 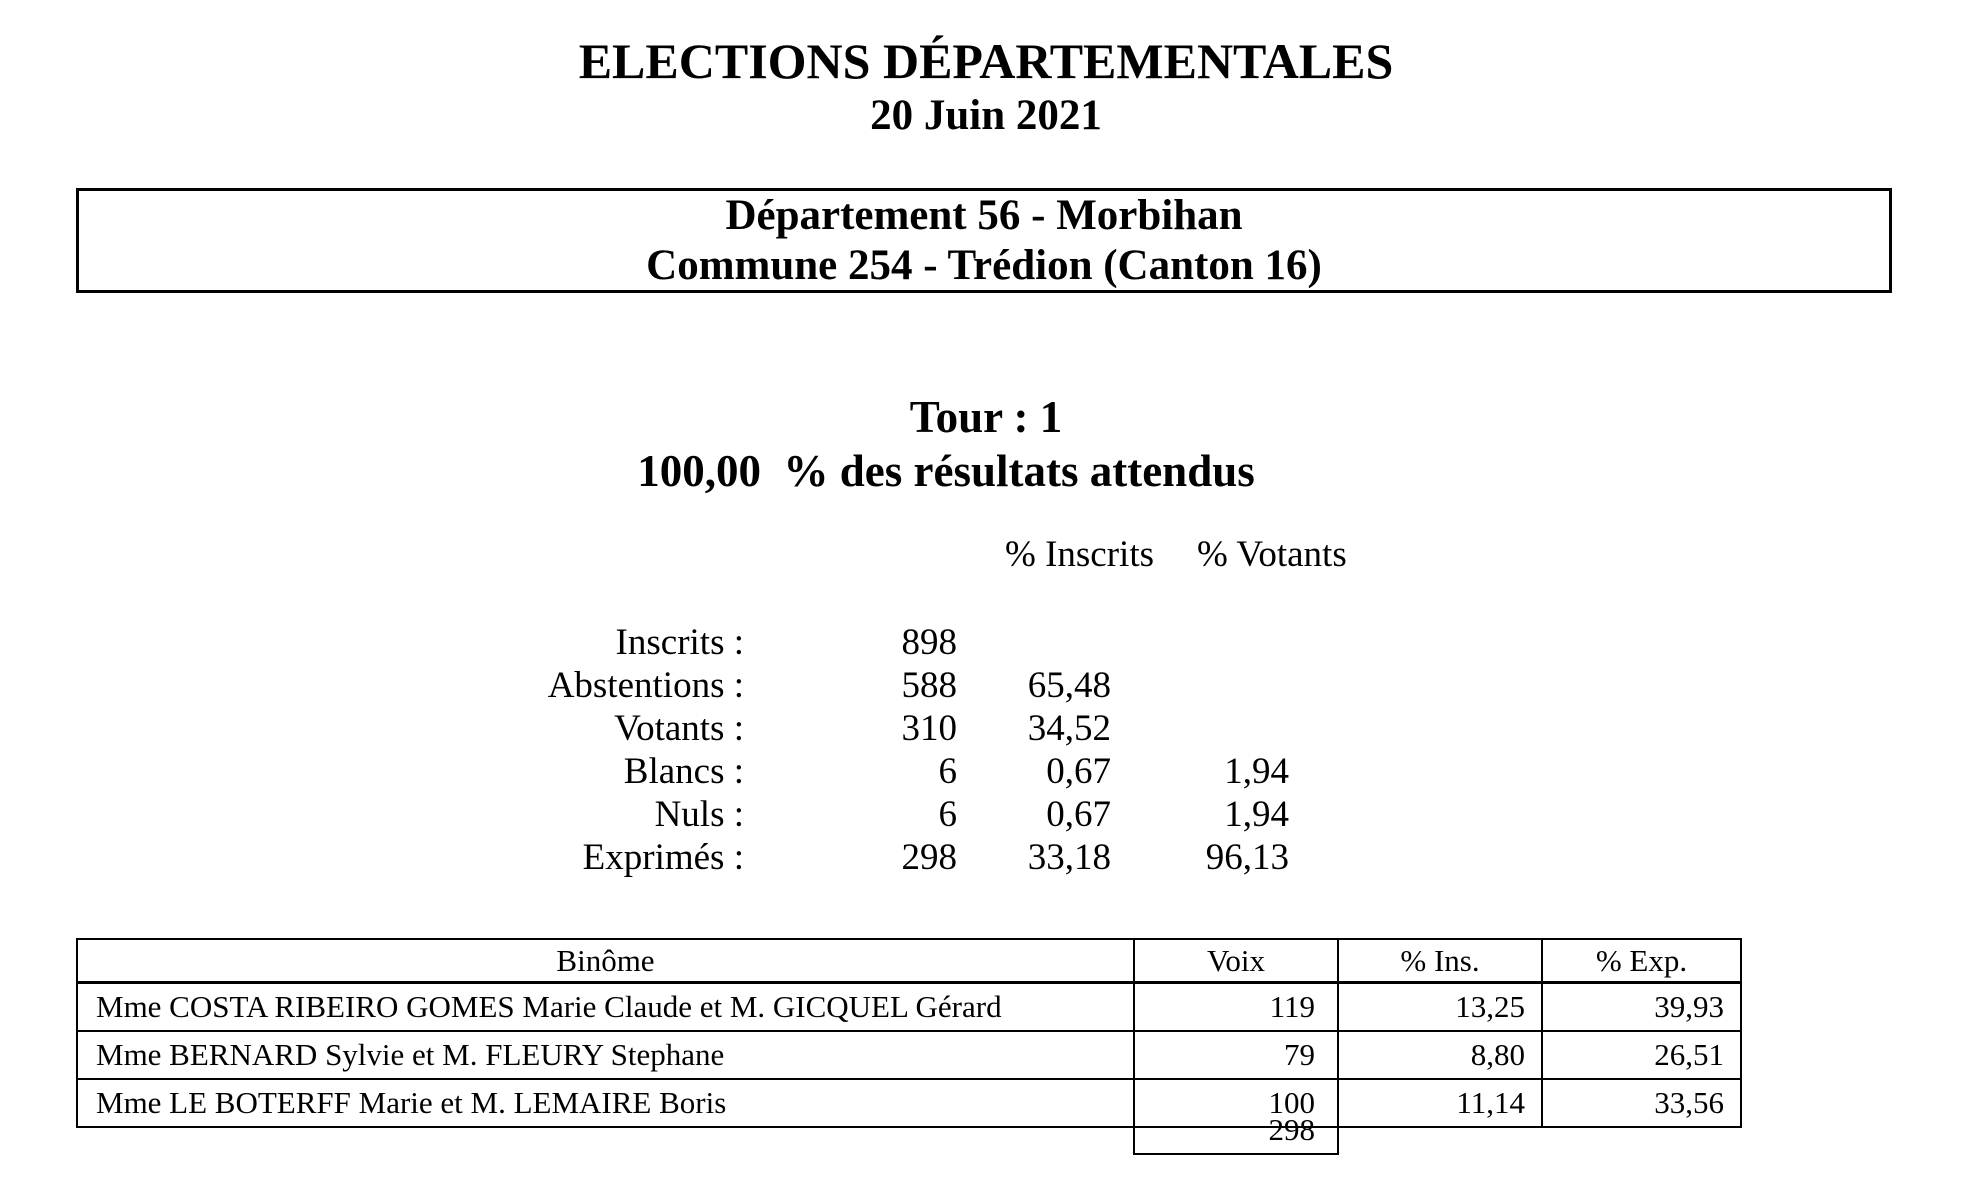 What do you see at coordinates (605, 1103) in the screenshot?
I see `binome-cell: Mme LE BOTERFF Marie et M. LEMAIRE Boris` at bounding box center [605, 1103].